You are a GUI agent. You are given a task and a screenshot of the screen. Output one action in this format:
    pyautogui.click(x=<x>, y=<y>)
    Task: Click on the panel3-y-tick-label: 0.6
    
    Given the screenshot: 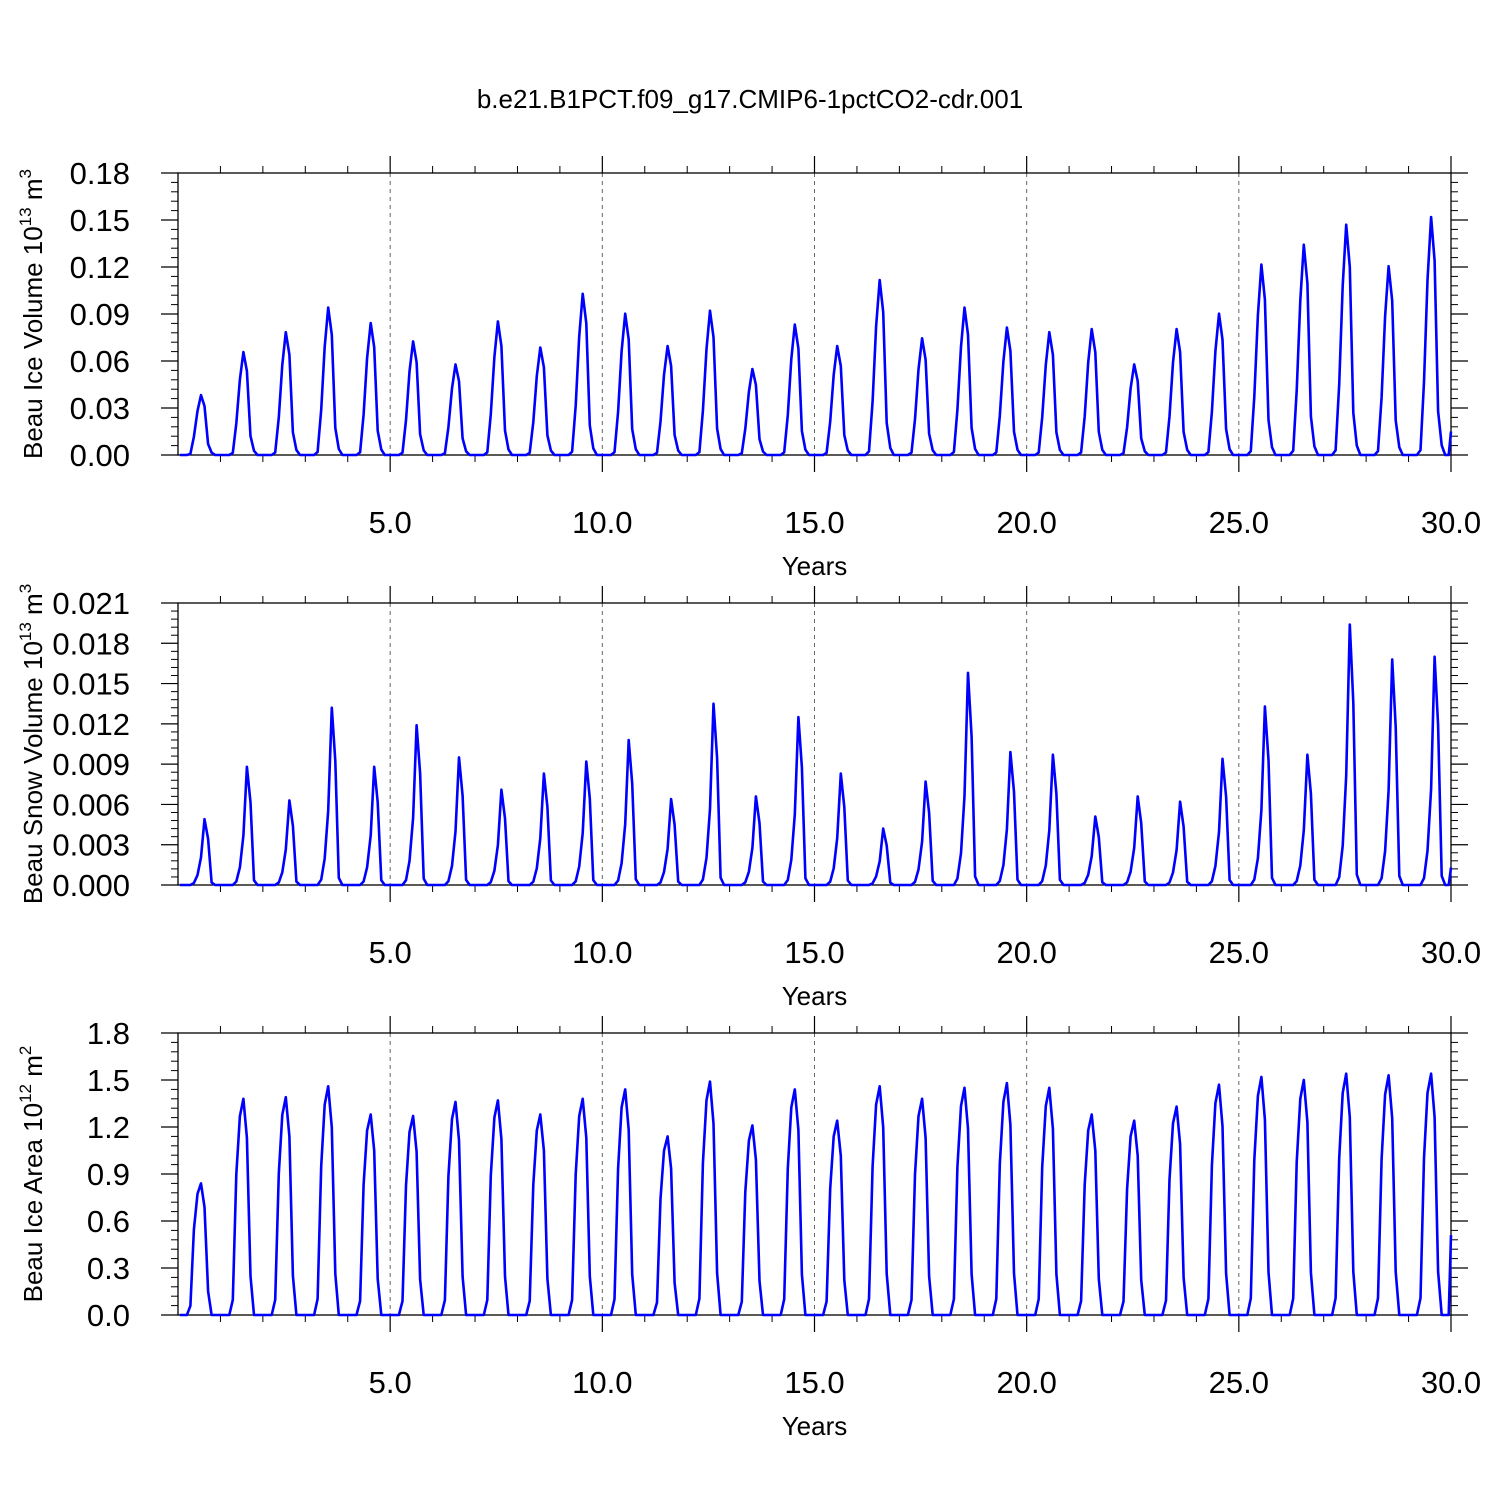 What is the action you would take?
    pyautogui.click(x=108, y=1221)
    